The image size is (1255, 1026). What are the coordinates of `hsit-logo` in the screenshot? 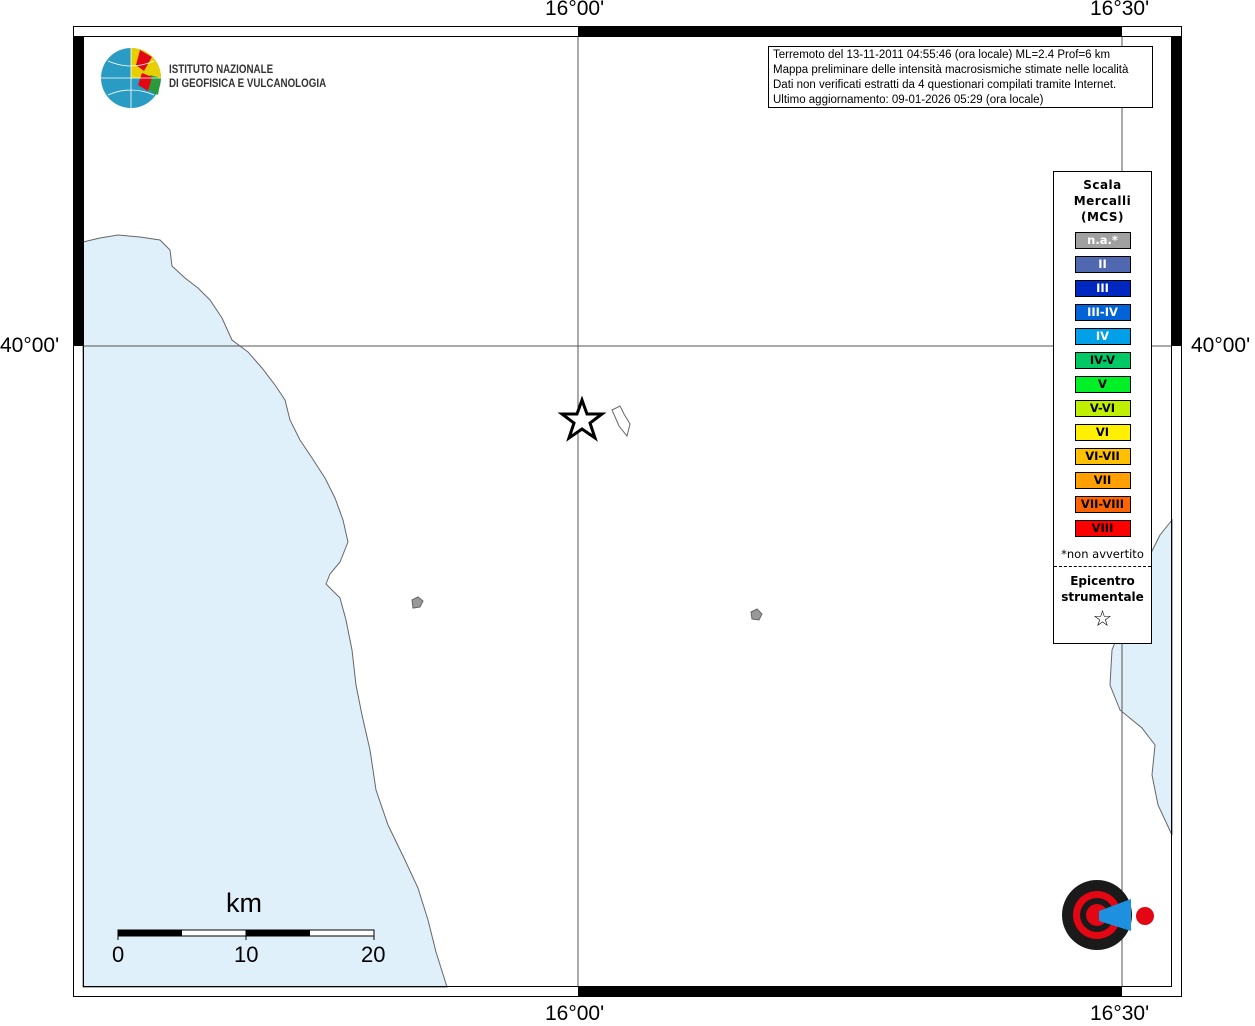 It's located at (1108, 915).